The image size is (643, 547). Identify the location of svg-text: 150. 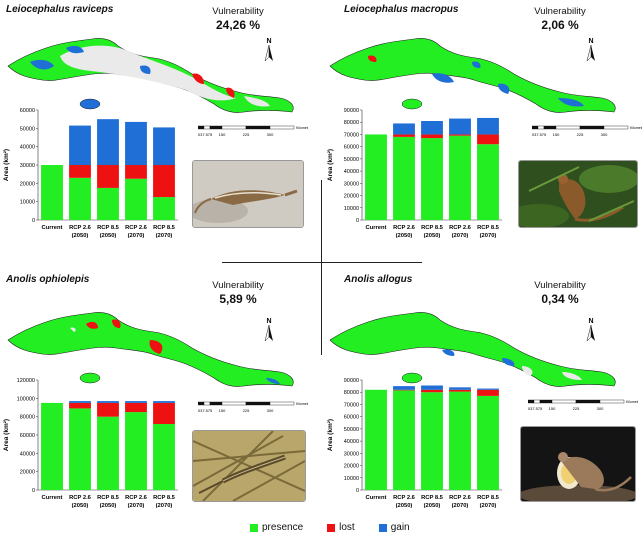
(556, 134).